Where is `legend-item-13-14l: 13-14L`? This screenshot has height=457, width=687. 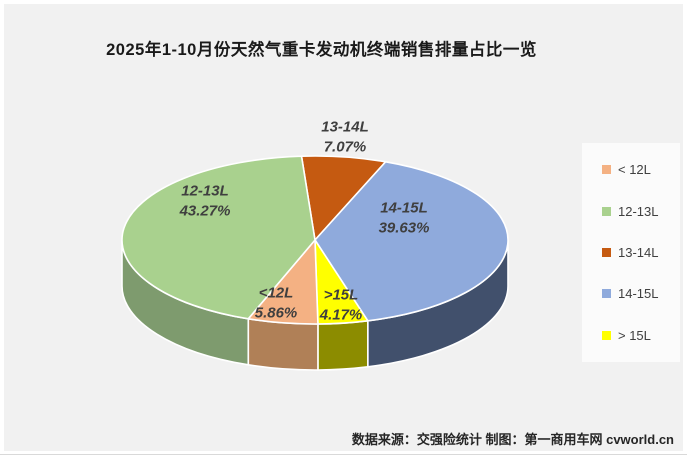 legend-item-13-14l: 13-14L is located at coordinates (641, 252).